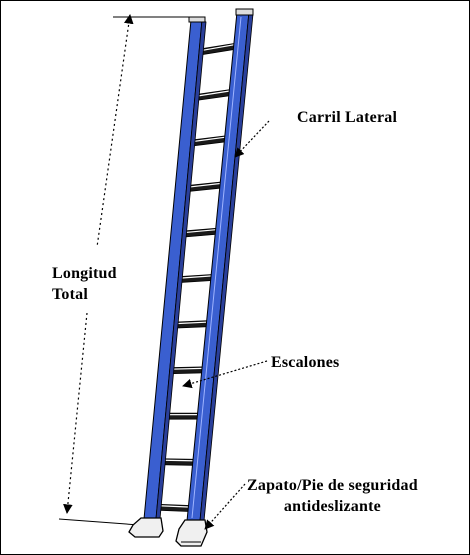 This screenshot has width=470, height=555. Describe the element at coordinates (75, 413) in the screenshot. I see `dimension-line-lower` at that location.